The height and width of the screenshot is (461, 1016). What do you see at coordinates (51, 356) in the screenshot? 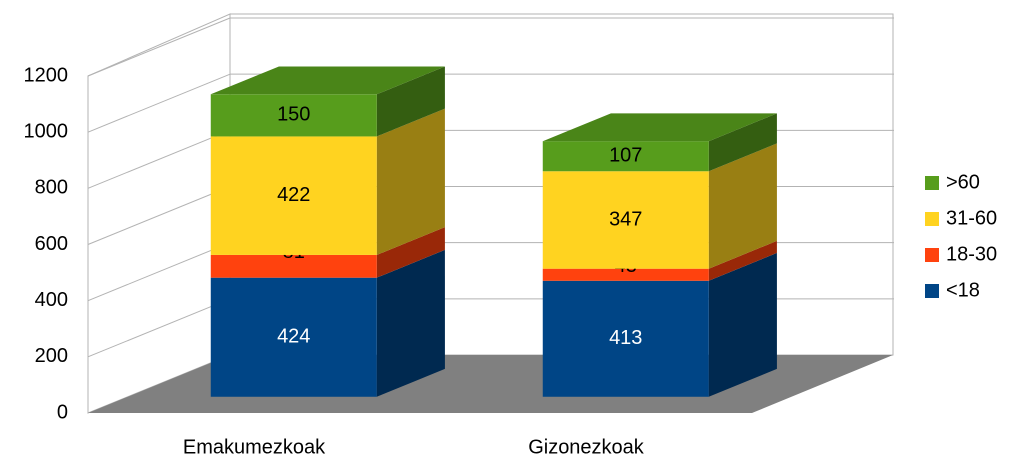
I see `y-tick-label: 200` at bounding box center [51, 356].